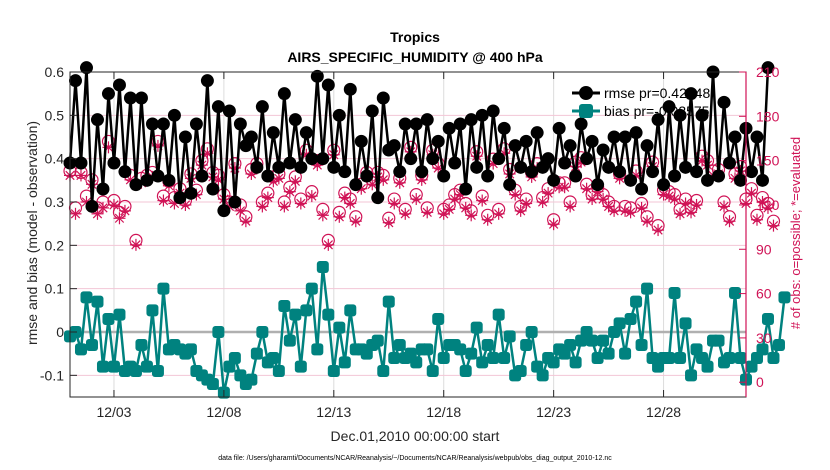 This screenshot has width=830, height=470. What do you see at coordinates (415, 436) in the screenshot?
I see `x-axis-label: Dec.01,2010 00:00:00 start` at bounding box center [415, 436].